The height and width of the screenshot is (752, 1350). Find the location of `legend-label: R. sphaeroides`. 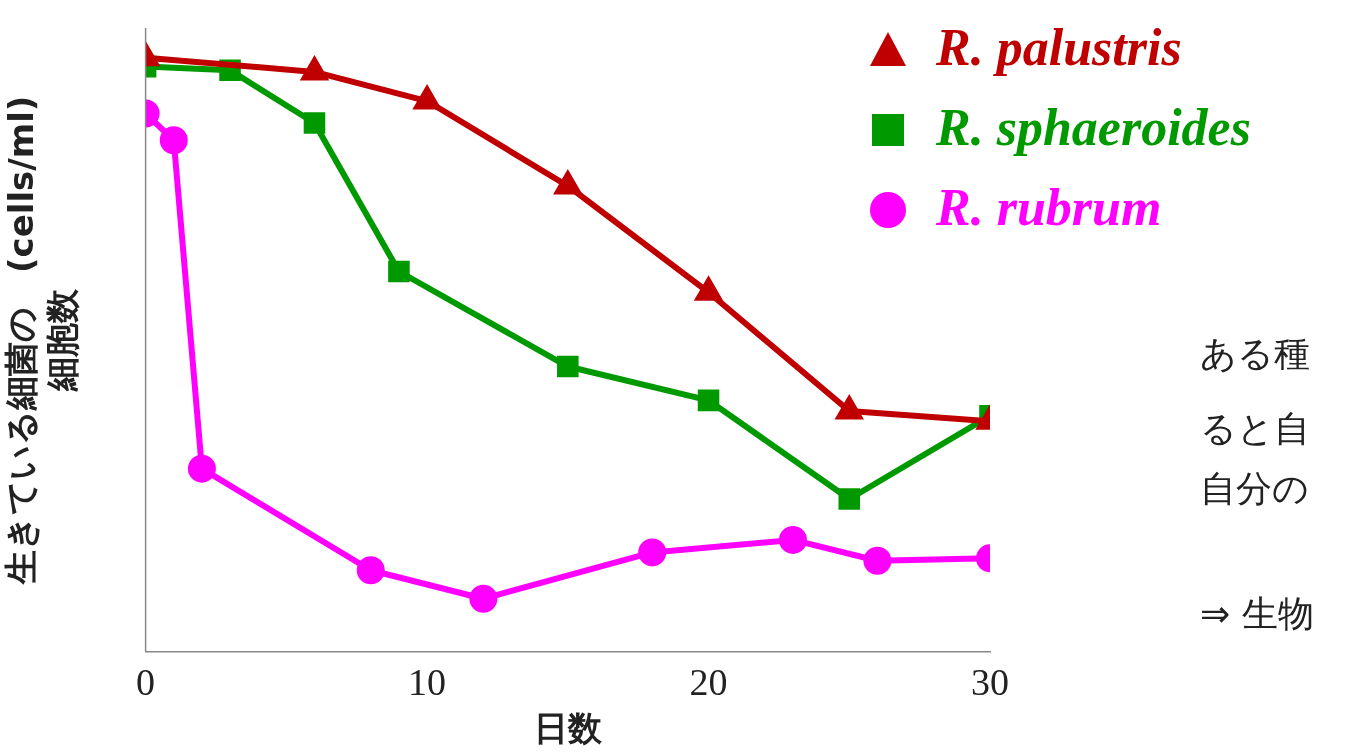

legend-label: R. sphaeroides is located at coordinates (1093, 128).